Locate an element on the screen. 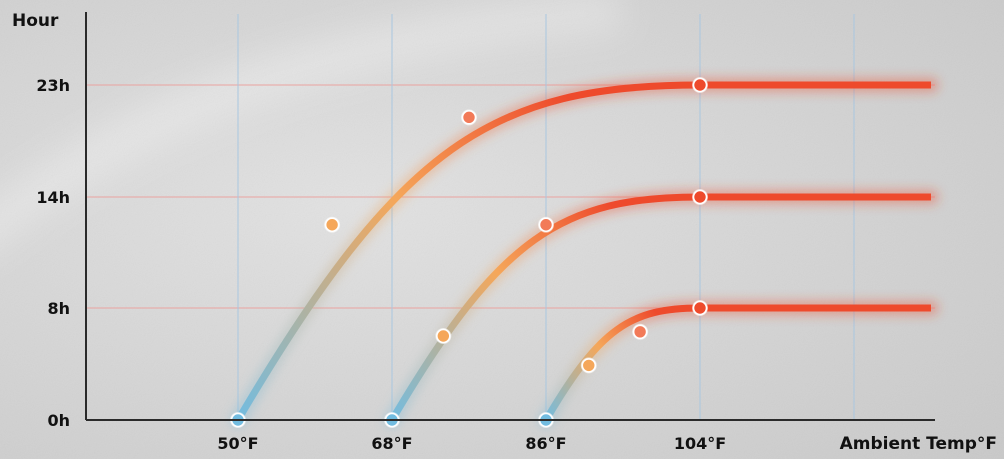  x-tick-label-86: 86°F is located at coordinates (545, 443).